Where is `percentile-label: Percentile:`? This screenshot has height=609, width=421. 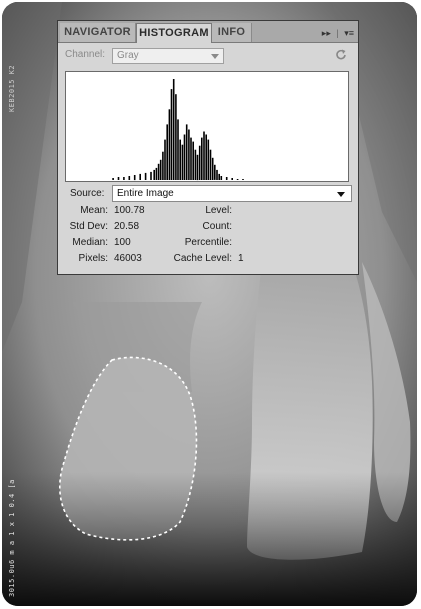 percentile-label: Percentile: is located at coordinates (208, 242).